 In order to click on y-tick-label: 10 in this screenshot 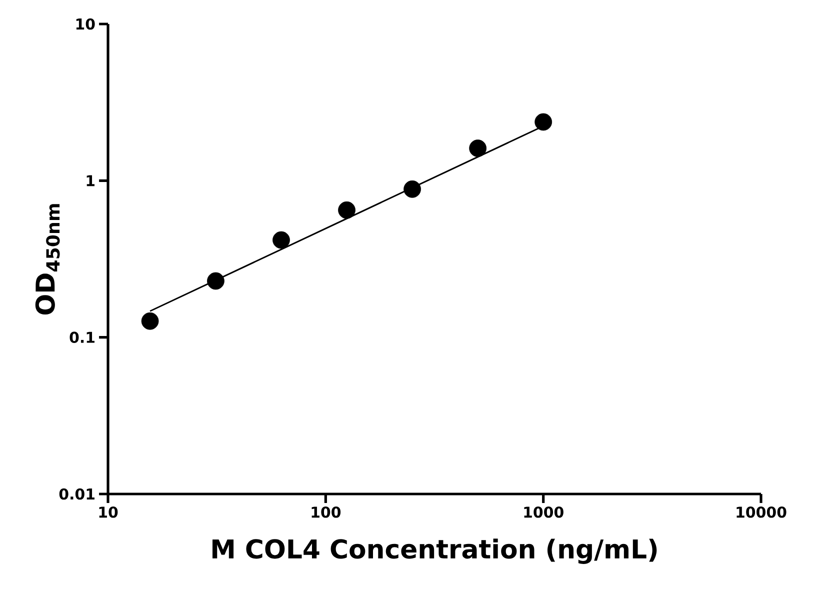, I will do `click(85, 24)`.